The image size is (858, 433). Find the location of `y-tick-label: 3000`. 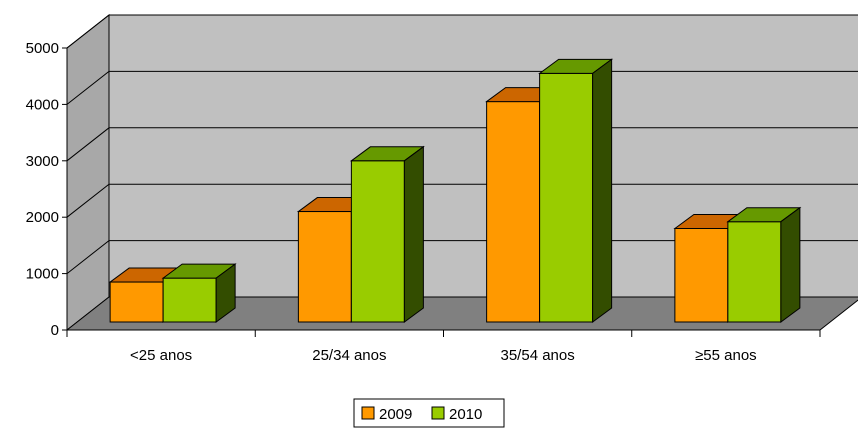

y-tick-label: 3000 is located at coordinates (42, 161).